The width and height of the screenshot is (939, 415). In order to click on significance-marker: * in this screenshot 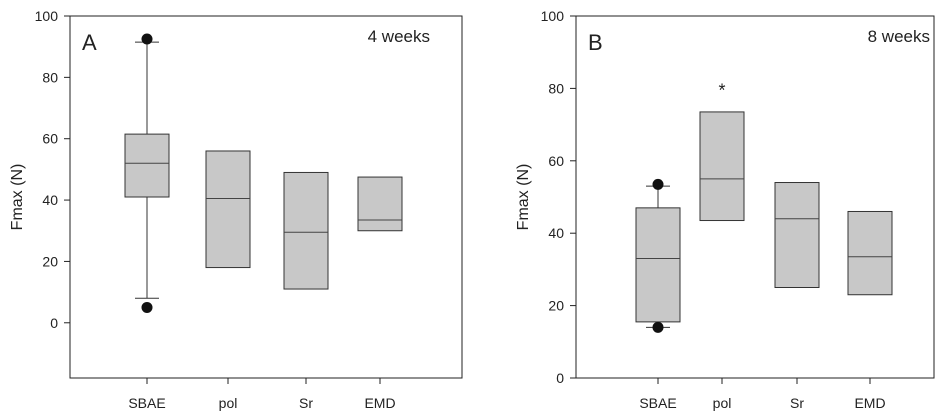, I will do `click(721, 90)`.